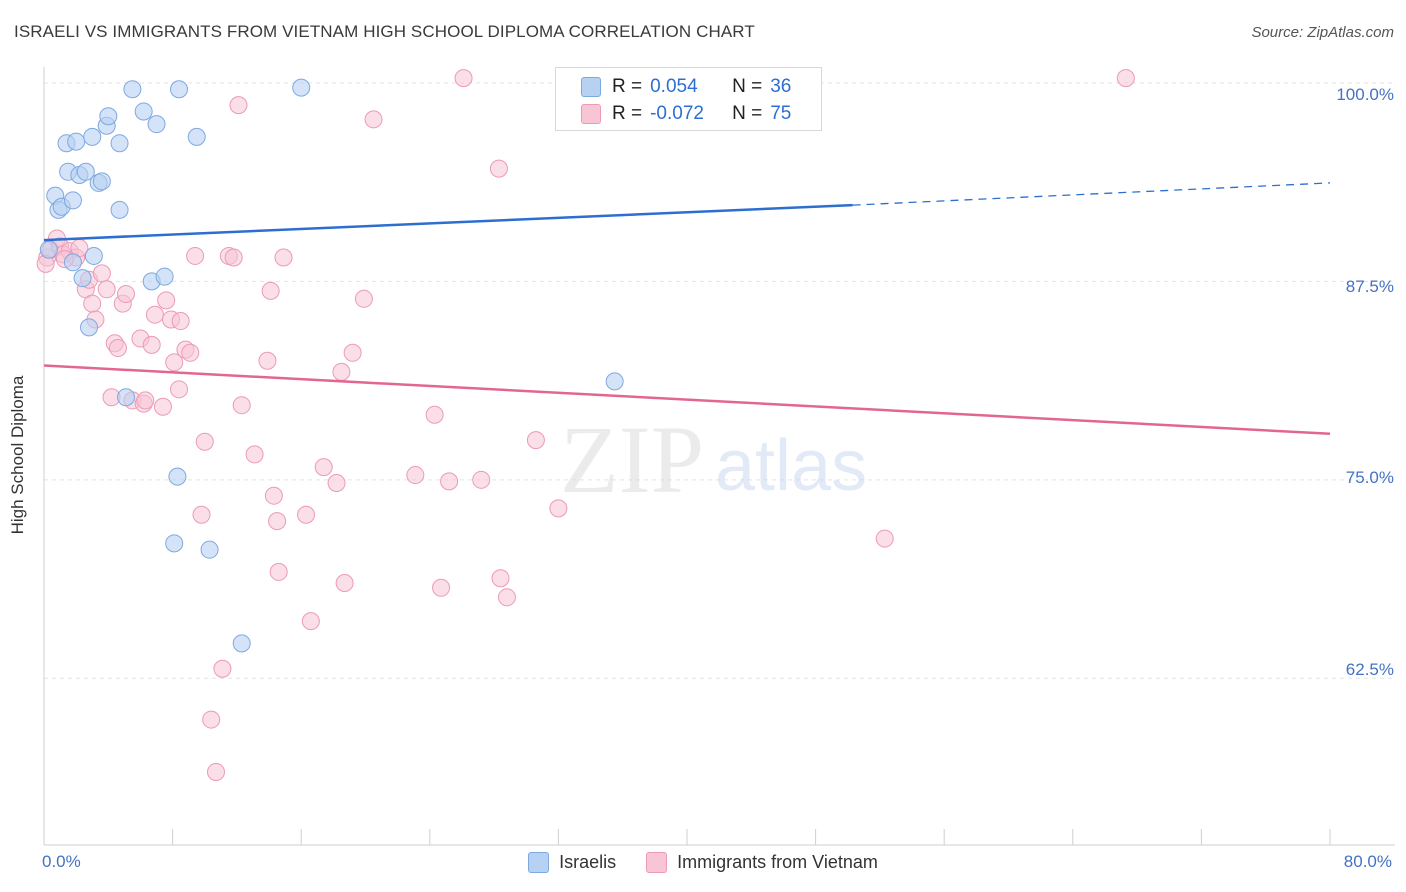 The image size is (1406, 892). Describe the element at coordinates (791, 466) in the screenshot. I see `watermark-atlas: atlas` at that location.